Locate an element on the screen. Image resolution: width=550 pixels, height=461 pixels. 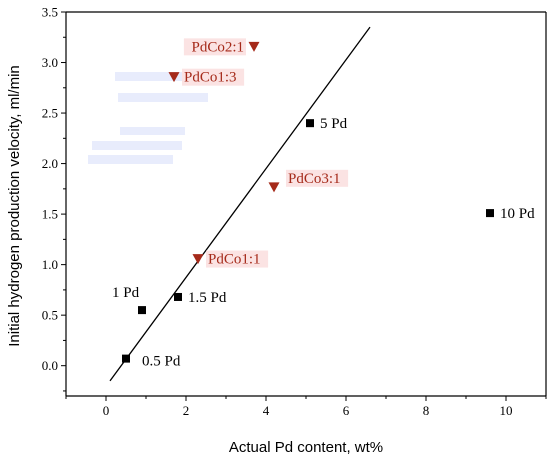
point-label: 10 Pd is located at coordinates (517, 214).